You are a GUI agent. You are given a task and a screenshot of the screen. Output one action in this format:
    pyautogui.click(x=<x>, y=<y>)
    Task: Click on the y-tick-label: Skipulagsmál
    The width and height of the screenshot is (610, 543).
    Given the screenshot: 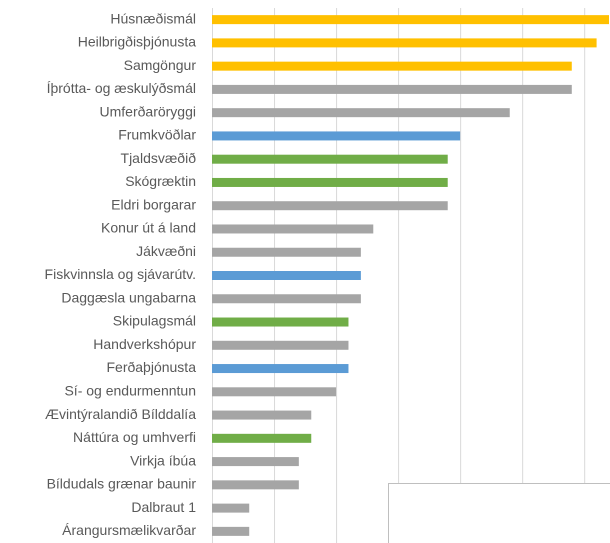 What is the action you would take?
    pyautogui.click(x=154, y=321)
    